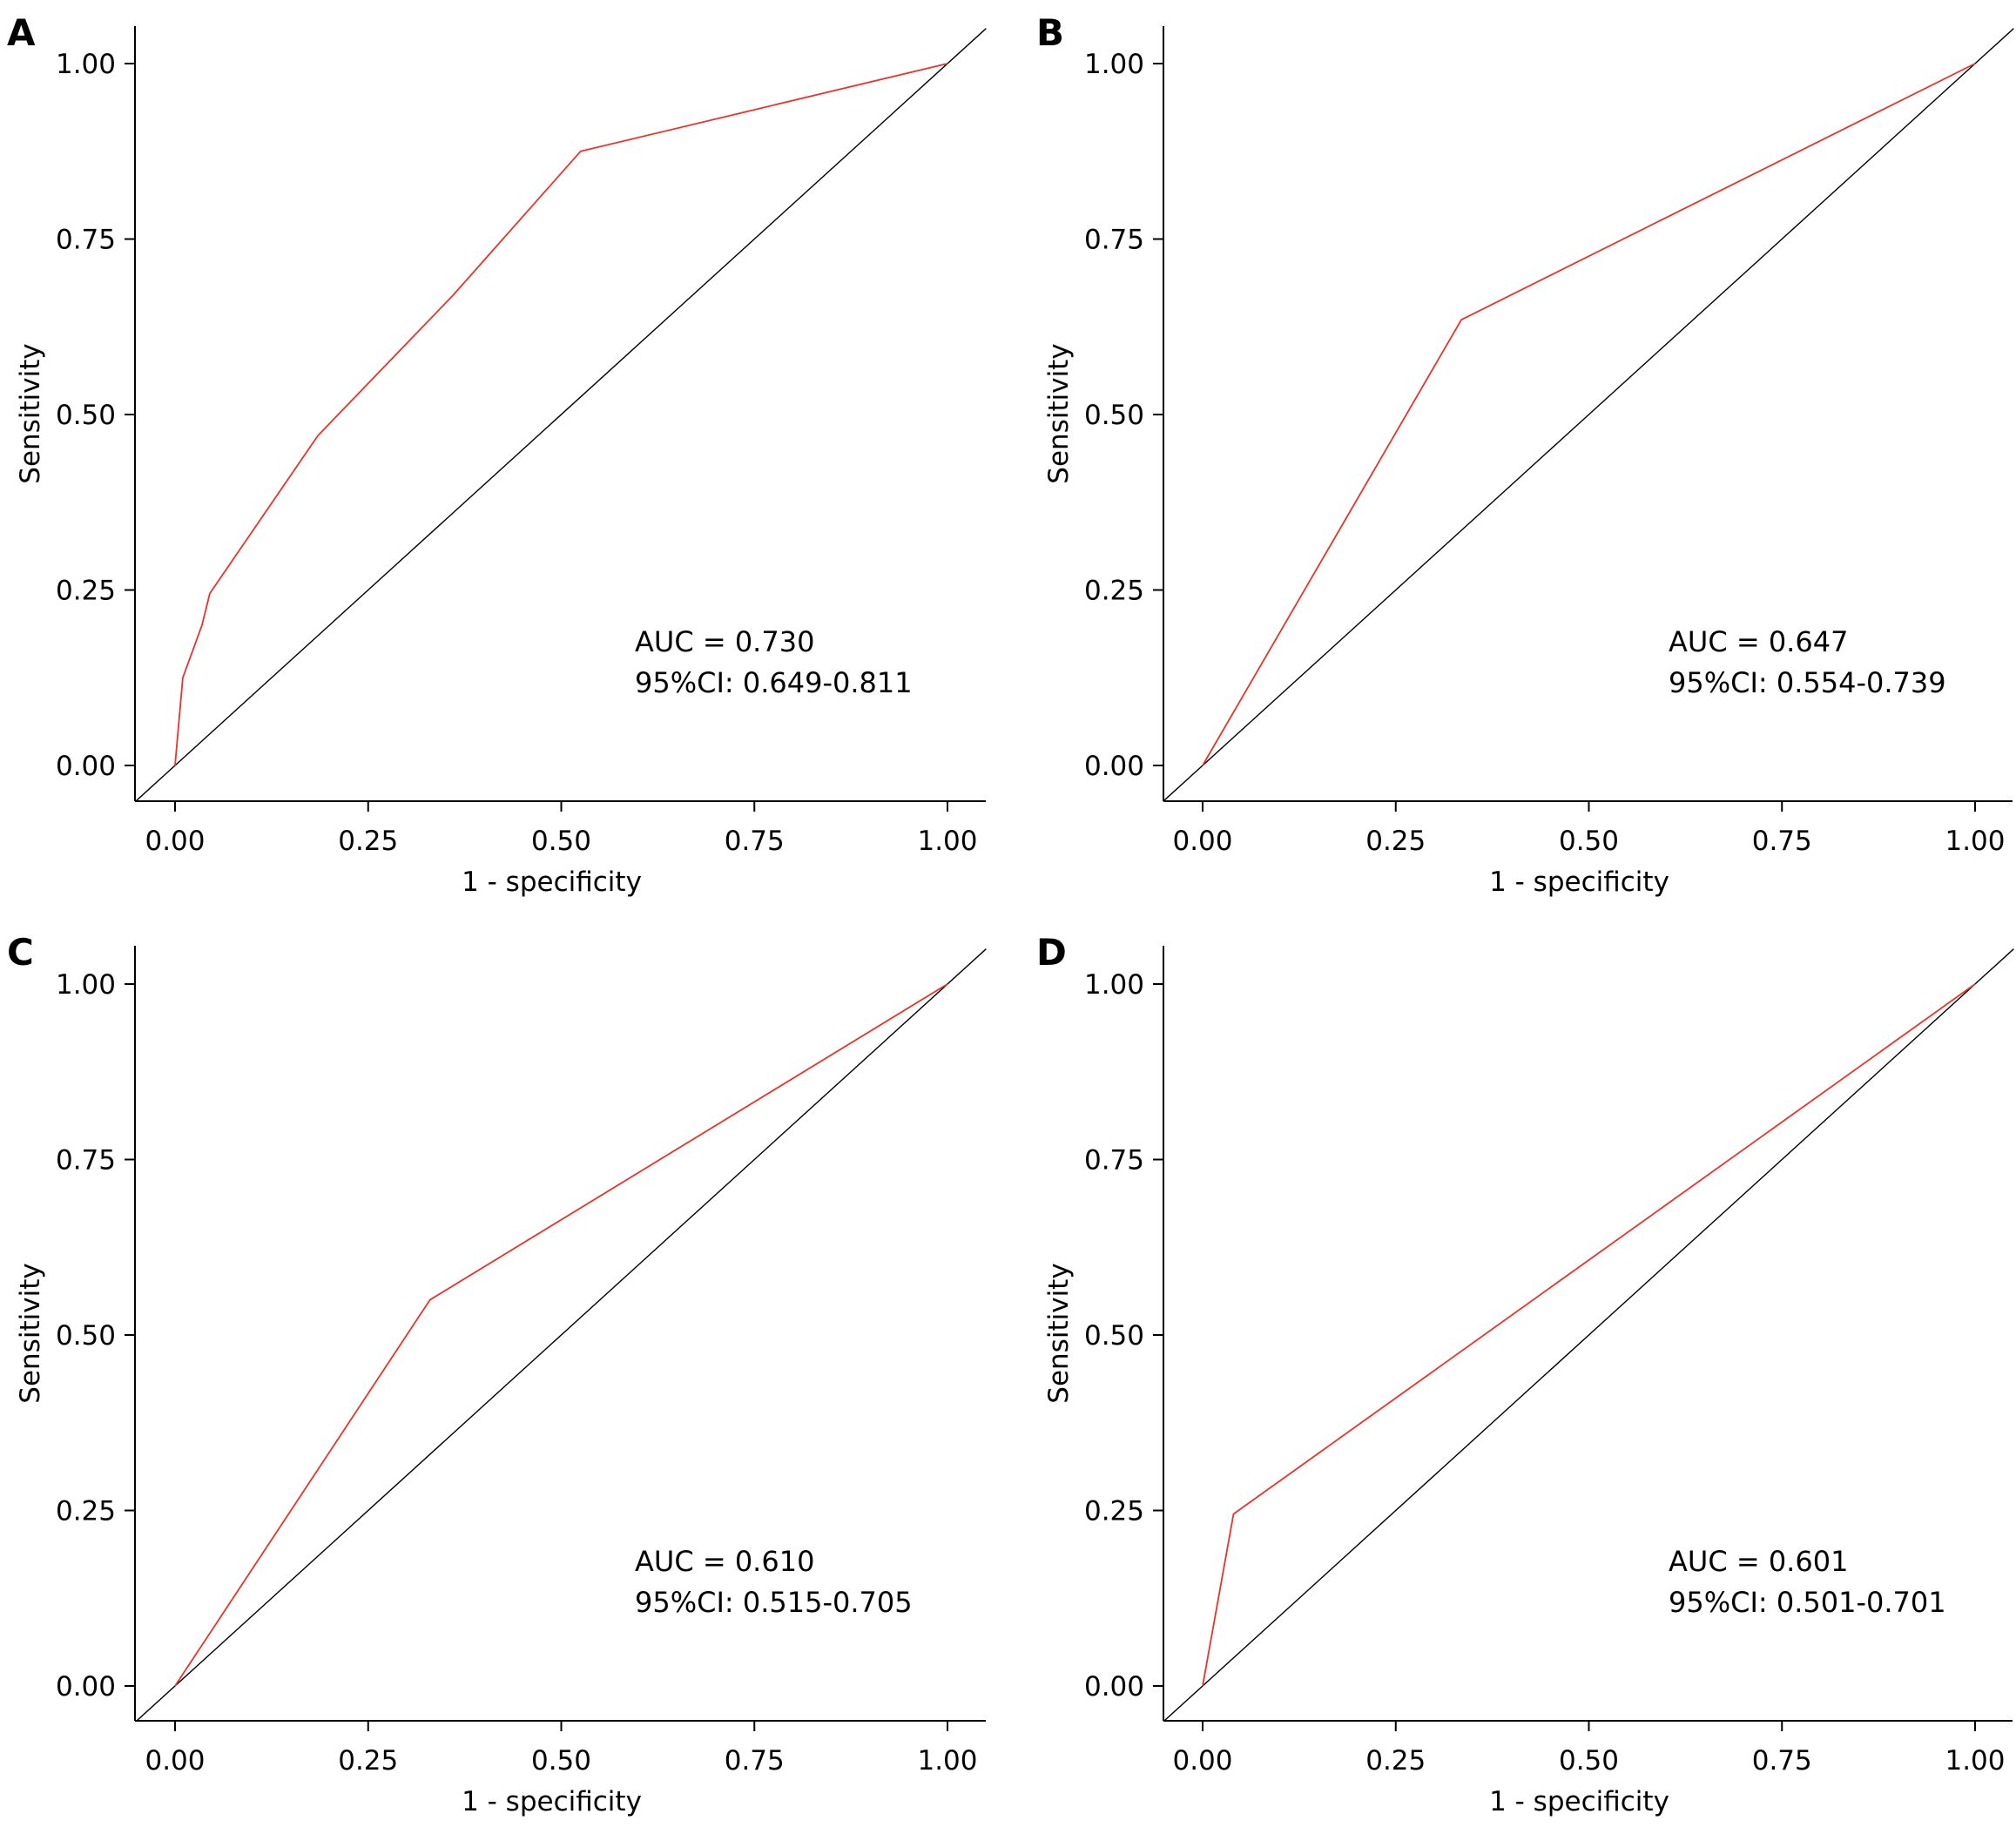 This screenshot has width=2016, height=1834. Describe the element at coordinates (1758, 642) in the screenshot. I see `auc-annotation: AUC = 0.647` at that location.